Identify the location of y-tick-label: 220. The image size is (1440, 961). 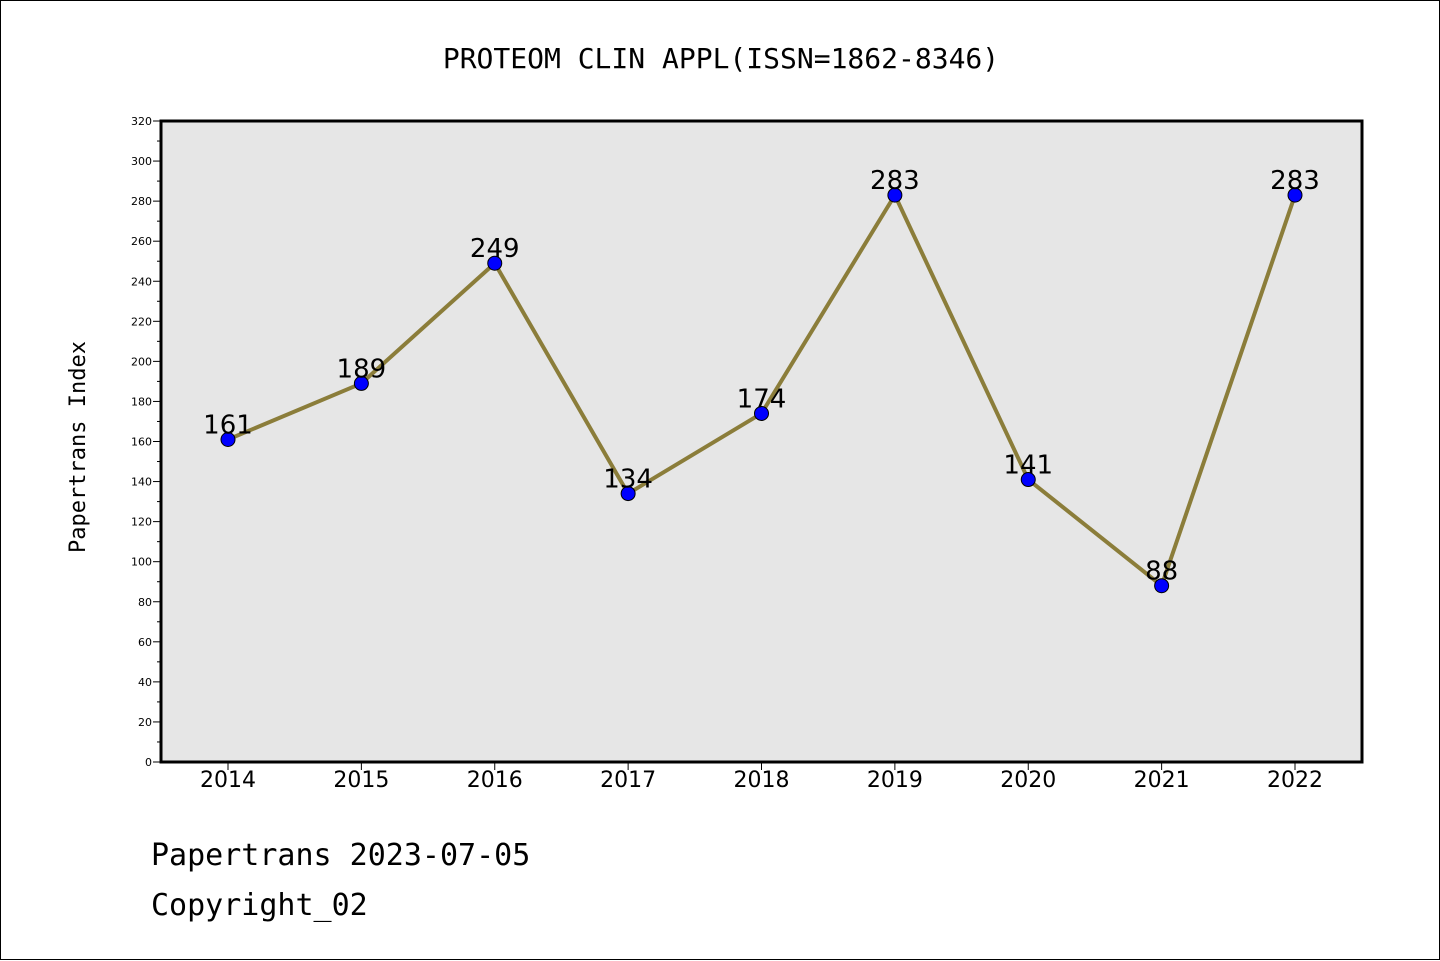
(141, 321).